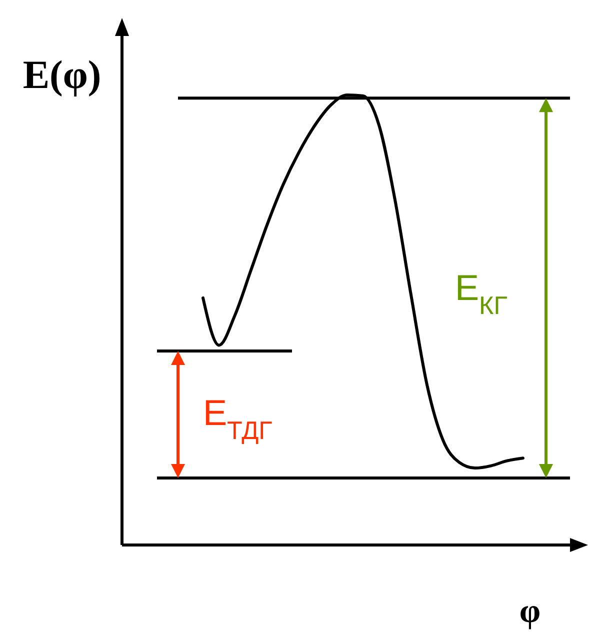 This screenshot has width=592, height=633. What do you see at coordinates (238, 418) in the screenshot?
I see `annotation: E$_{ТДГ}$` at bounding box center [238, 418].